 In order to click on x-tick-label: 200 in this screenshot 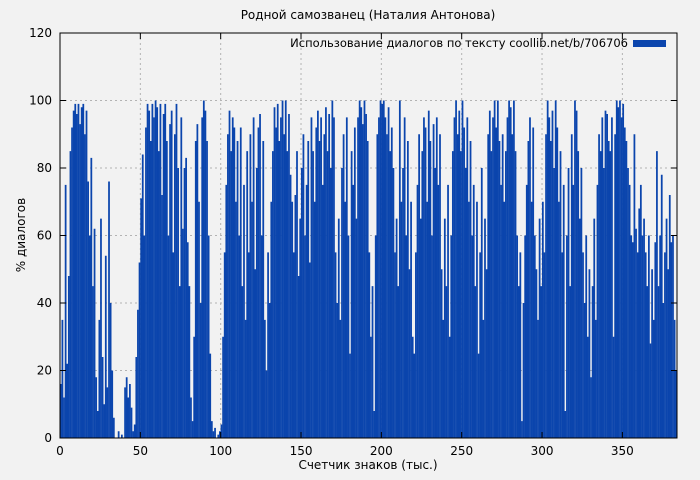, I will do `click(381, 451)`.